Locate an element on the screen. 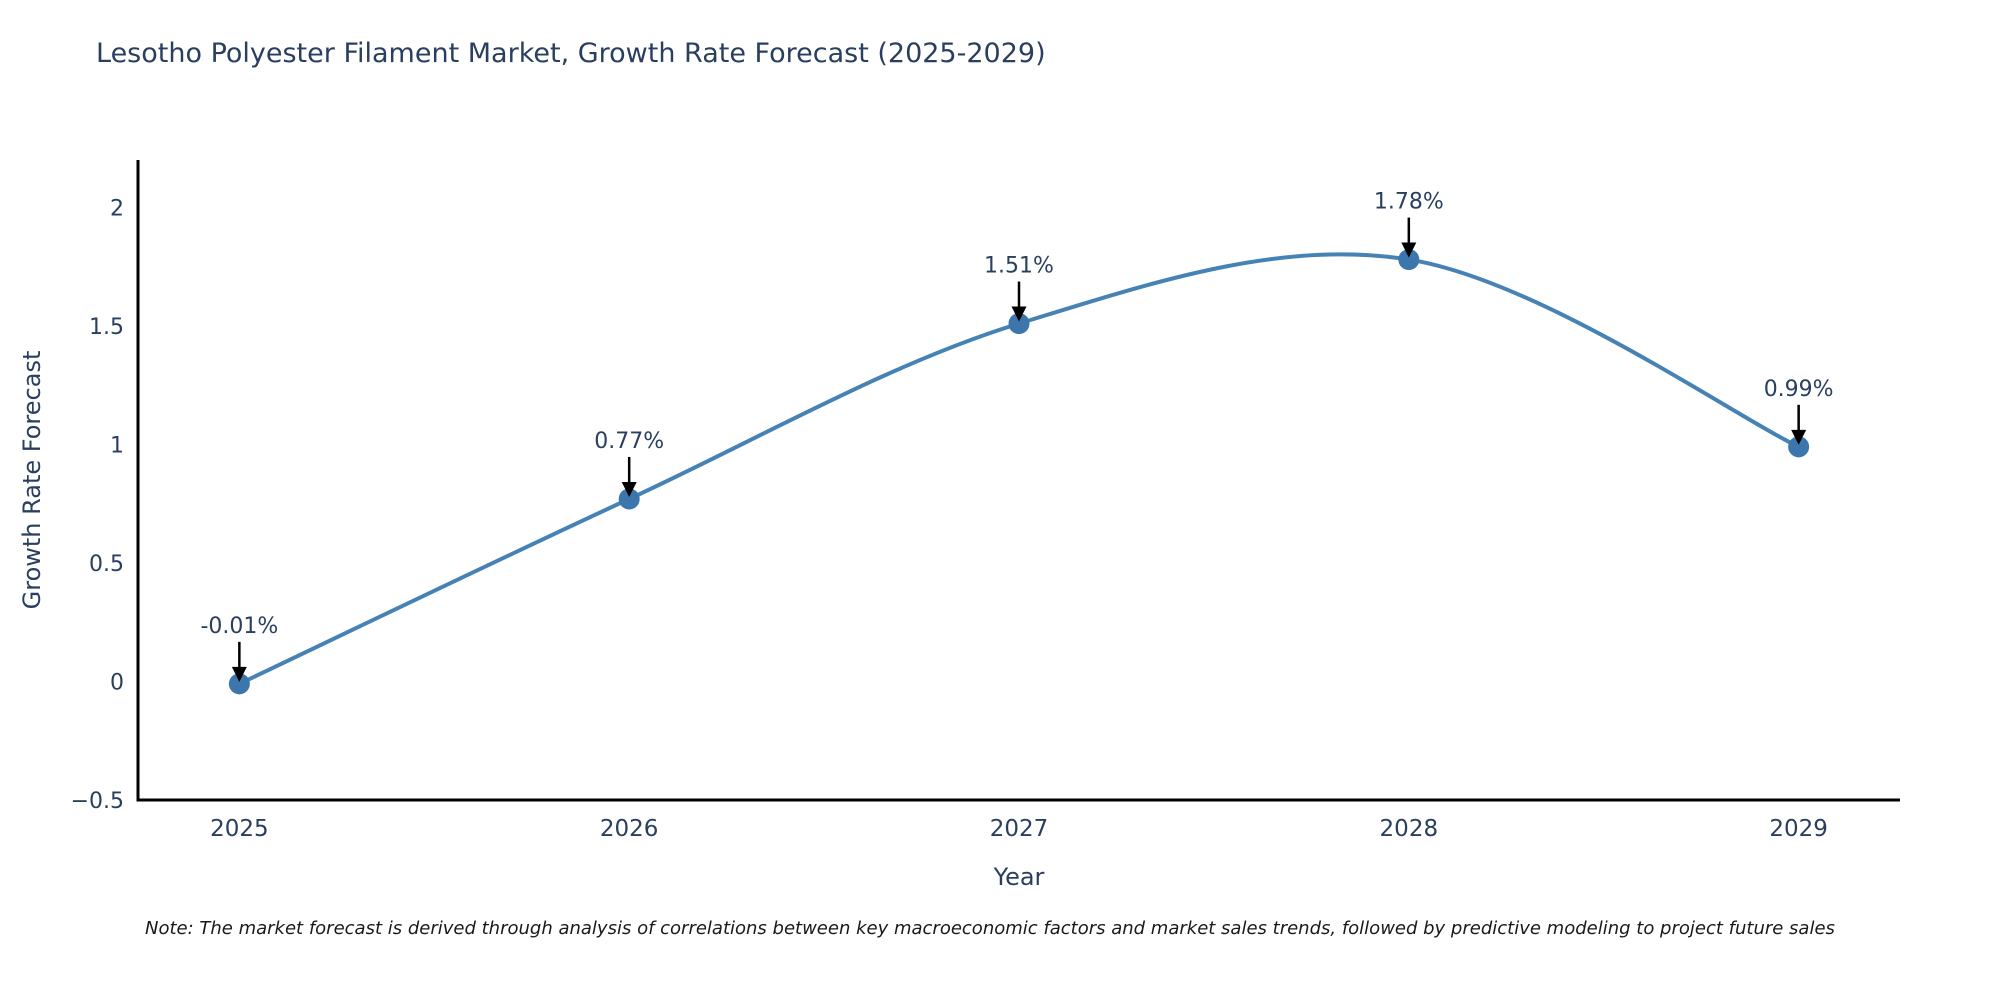 This screenshot has width=2000, height=1000. x-tick-label: 2028 is located at coordinates (1409, 829).